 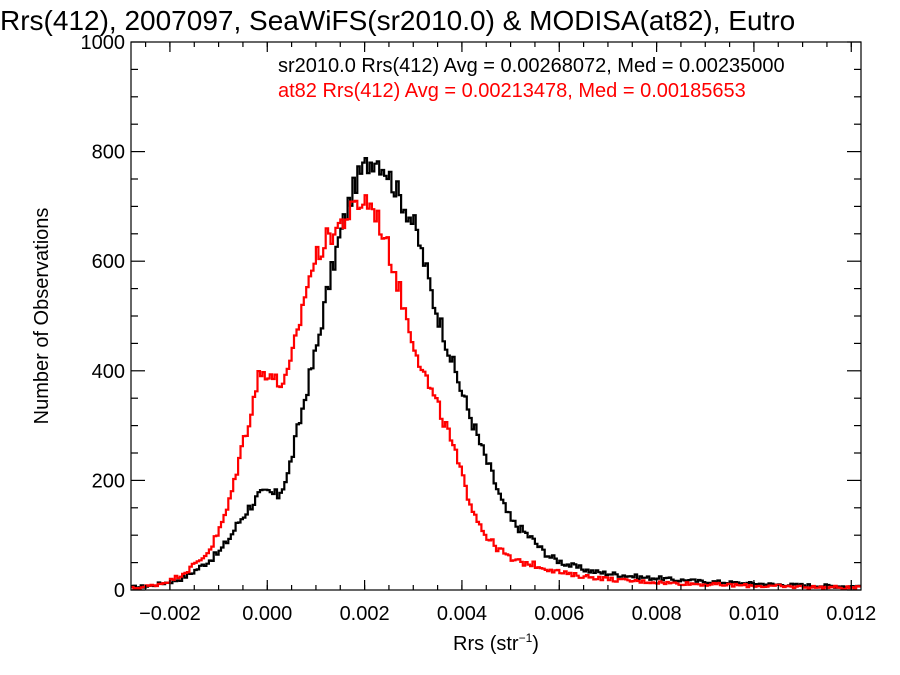 I want to click on x-tick-label: 0.012, so click(x=851, y=614).